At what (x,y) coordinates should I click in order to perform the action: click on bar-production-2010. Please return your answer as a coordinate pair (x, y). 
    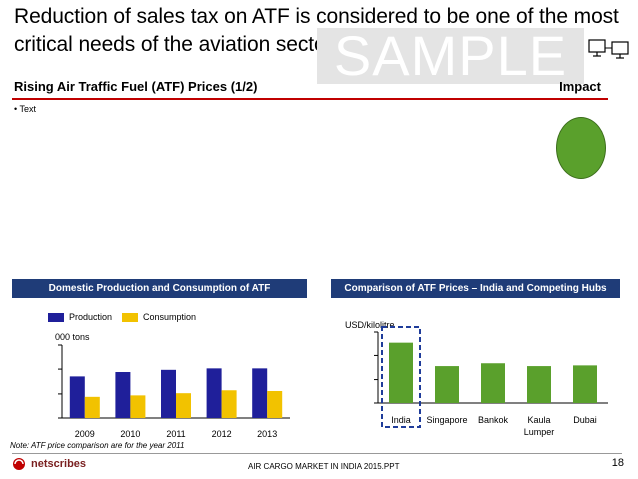
    Looking at the image, I should click on (123, 395).